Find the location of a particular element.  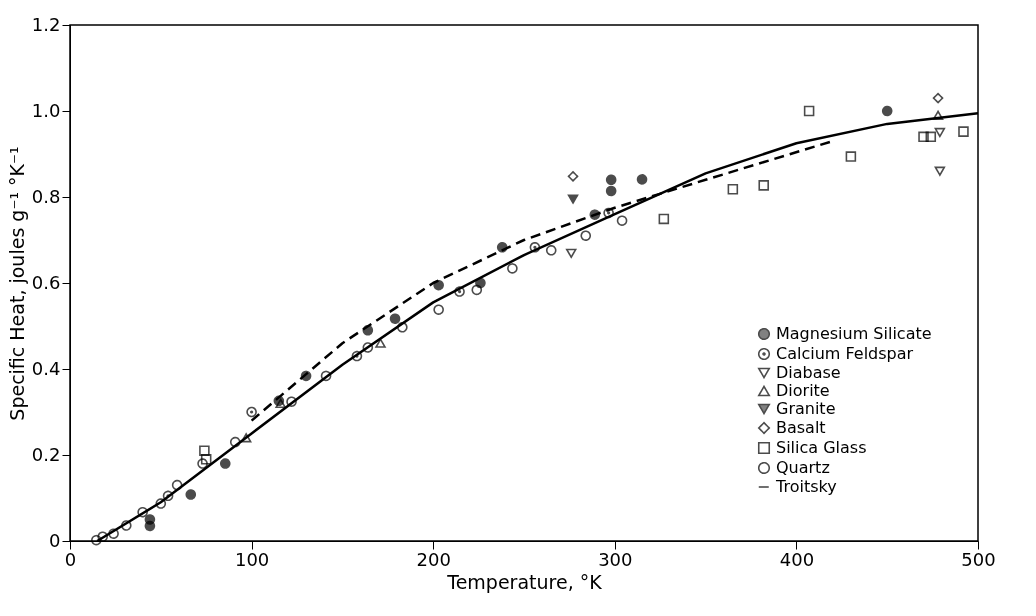

y-tick-label: 0 is located at coordinates (55, 540).